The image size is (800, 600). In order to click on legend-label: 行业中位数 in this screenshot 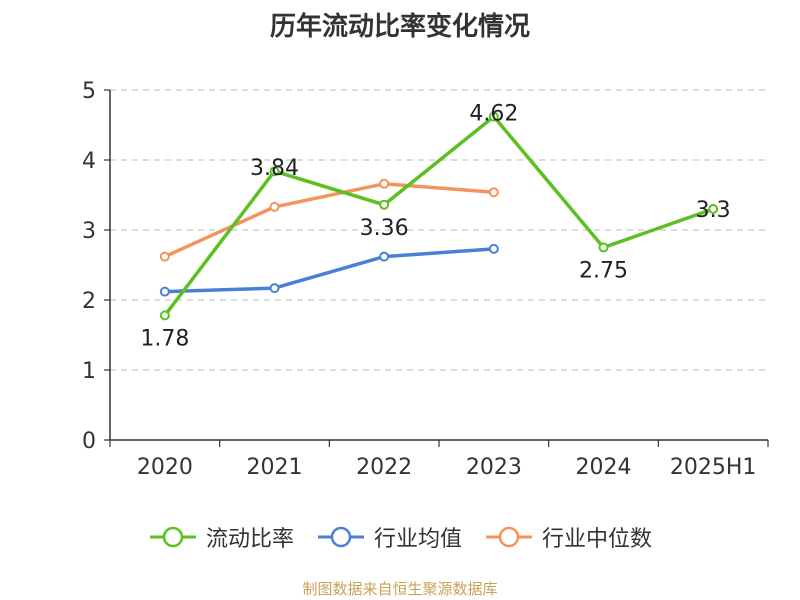, I will do `click(597, 539)`.